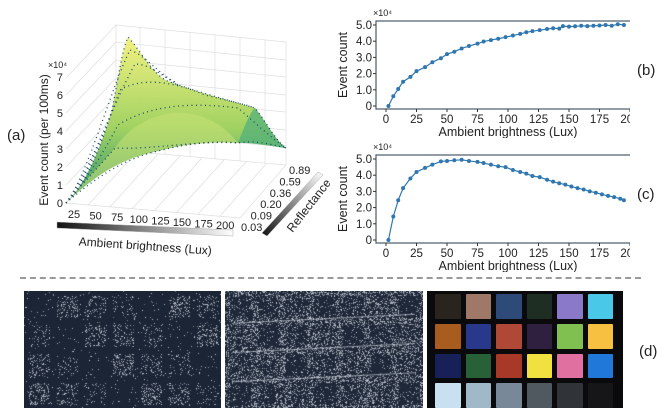 This screenshot has height=408, width=661. Describe the element at coordinates (648, 351) in the screenshot. I see `panel-label-d: (d)` at that location.